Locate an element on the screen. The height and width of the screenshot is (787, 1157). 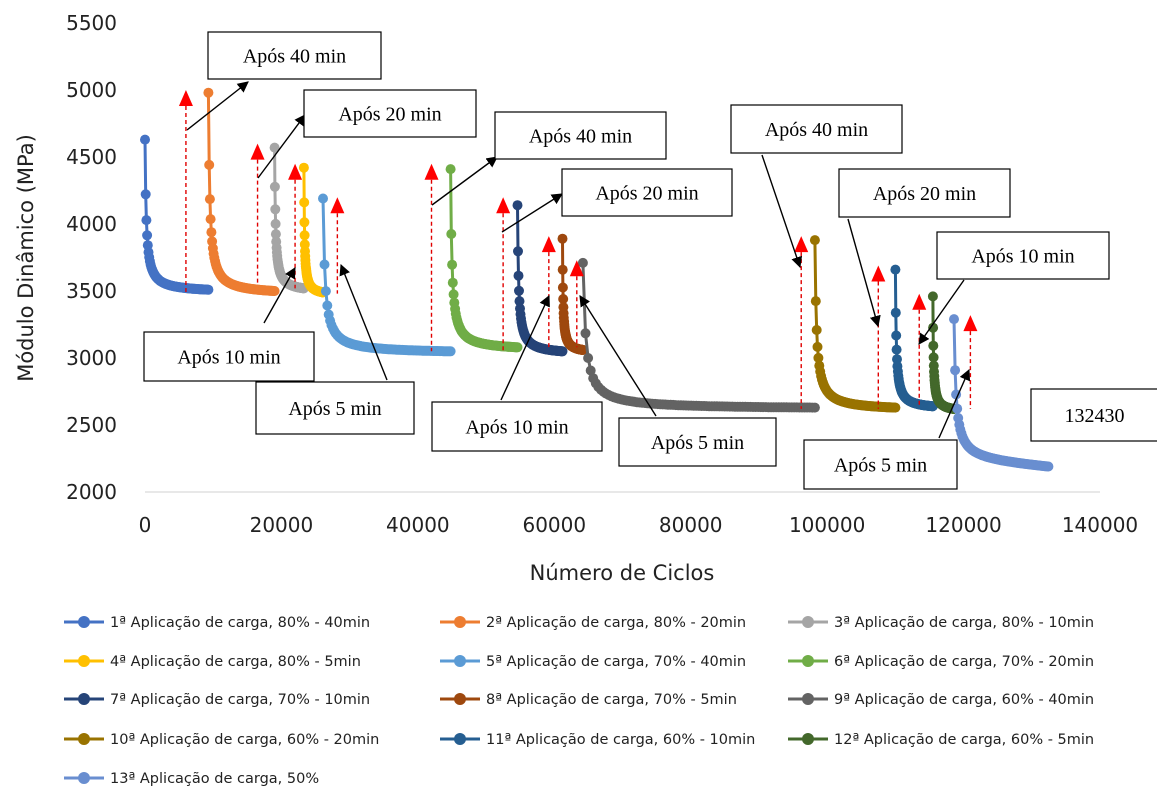
legend-item: 4ª Aplicação de carga, 80% - 5min is located at coordinates (212, 662).